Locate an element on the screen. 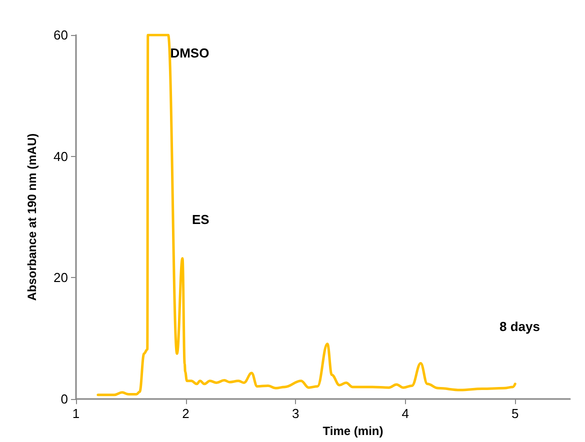  annotation: DMSO is located at coordinates (190, 53).